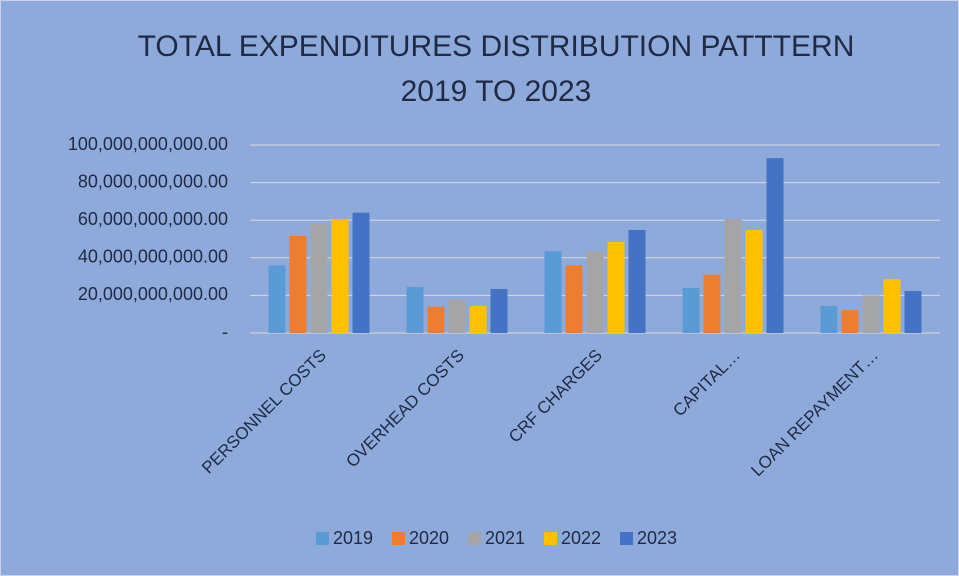  Describe the element at coordinates (148, 144) in the screenshot. I see `y-tick-label: 100,000,000,000.00` at that location.